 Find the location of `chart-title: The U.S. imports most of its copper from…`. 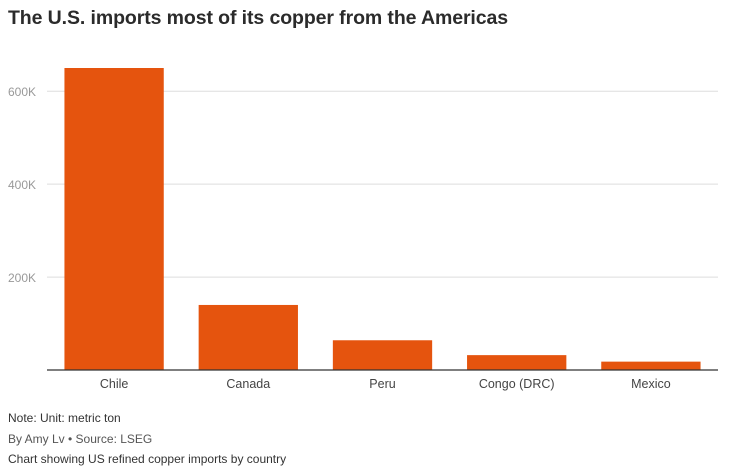

chart-title: The U.S. imports most of its copper from… is located at coordinates (258, 18).